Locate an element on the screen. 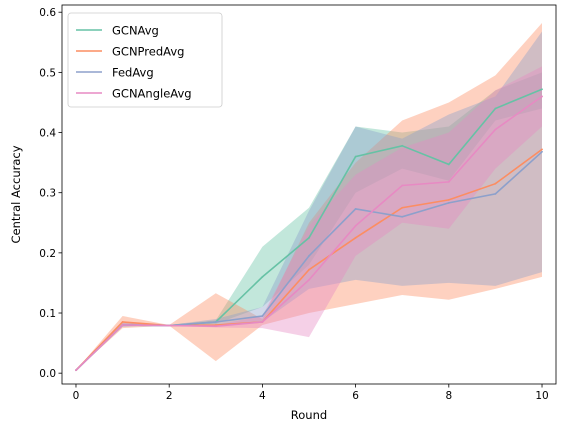 The width and height of the screenshot is (567, 432). y-tick-label: 0.0 is located at coordinates (47, 374).